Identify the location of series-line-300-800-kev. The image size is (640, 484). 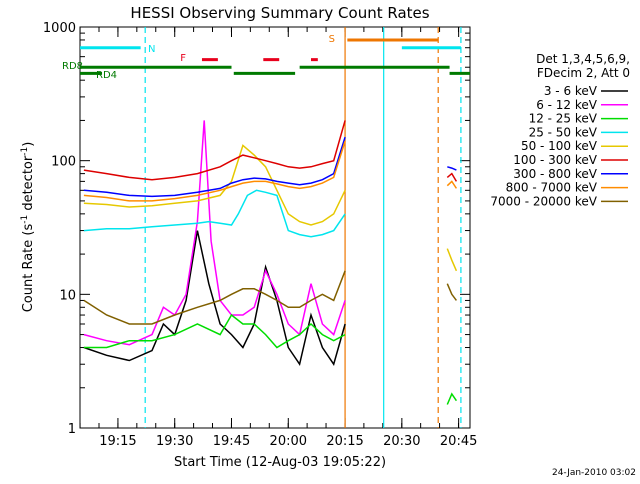
(214, 167).